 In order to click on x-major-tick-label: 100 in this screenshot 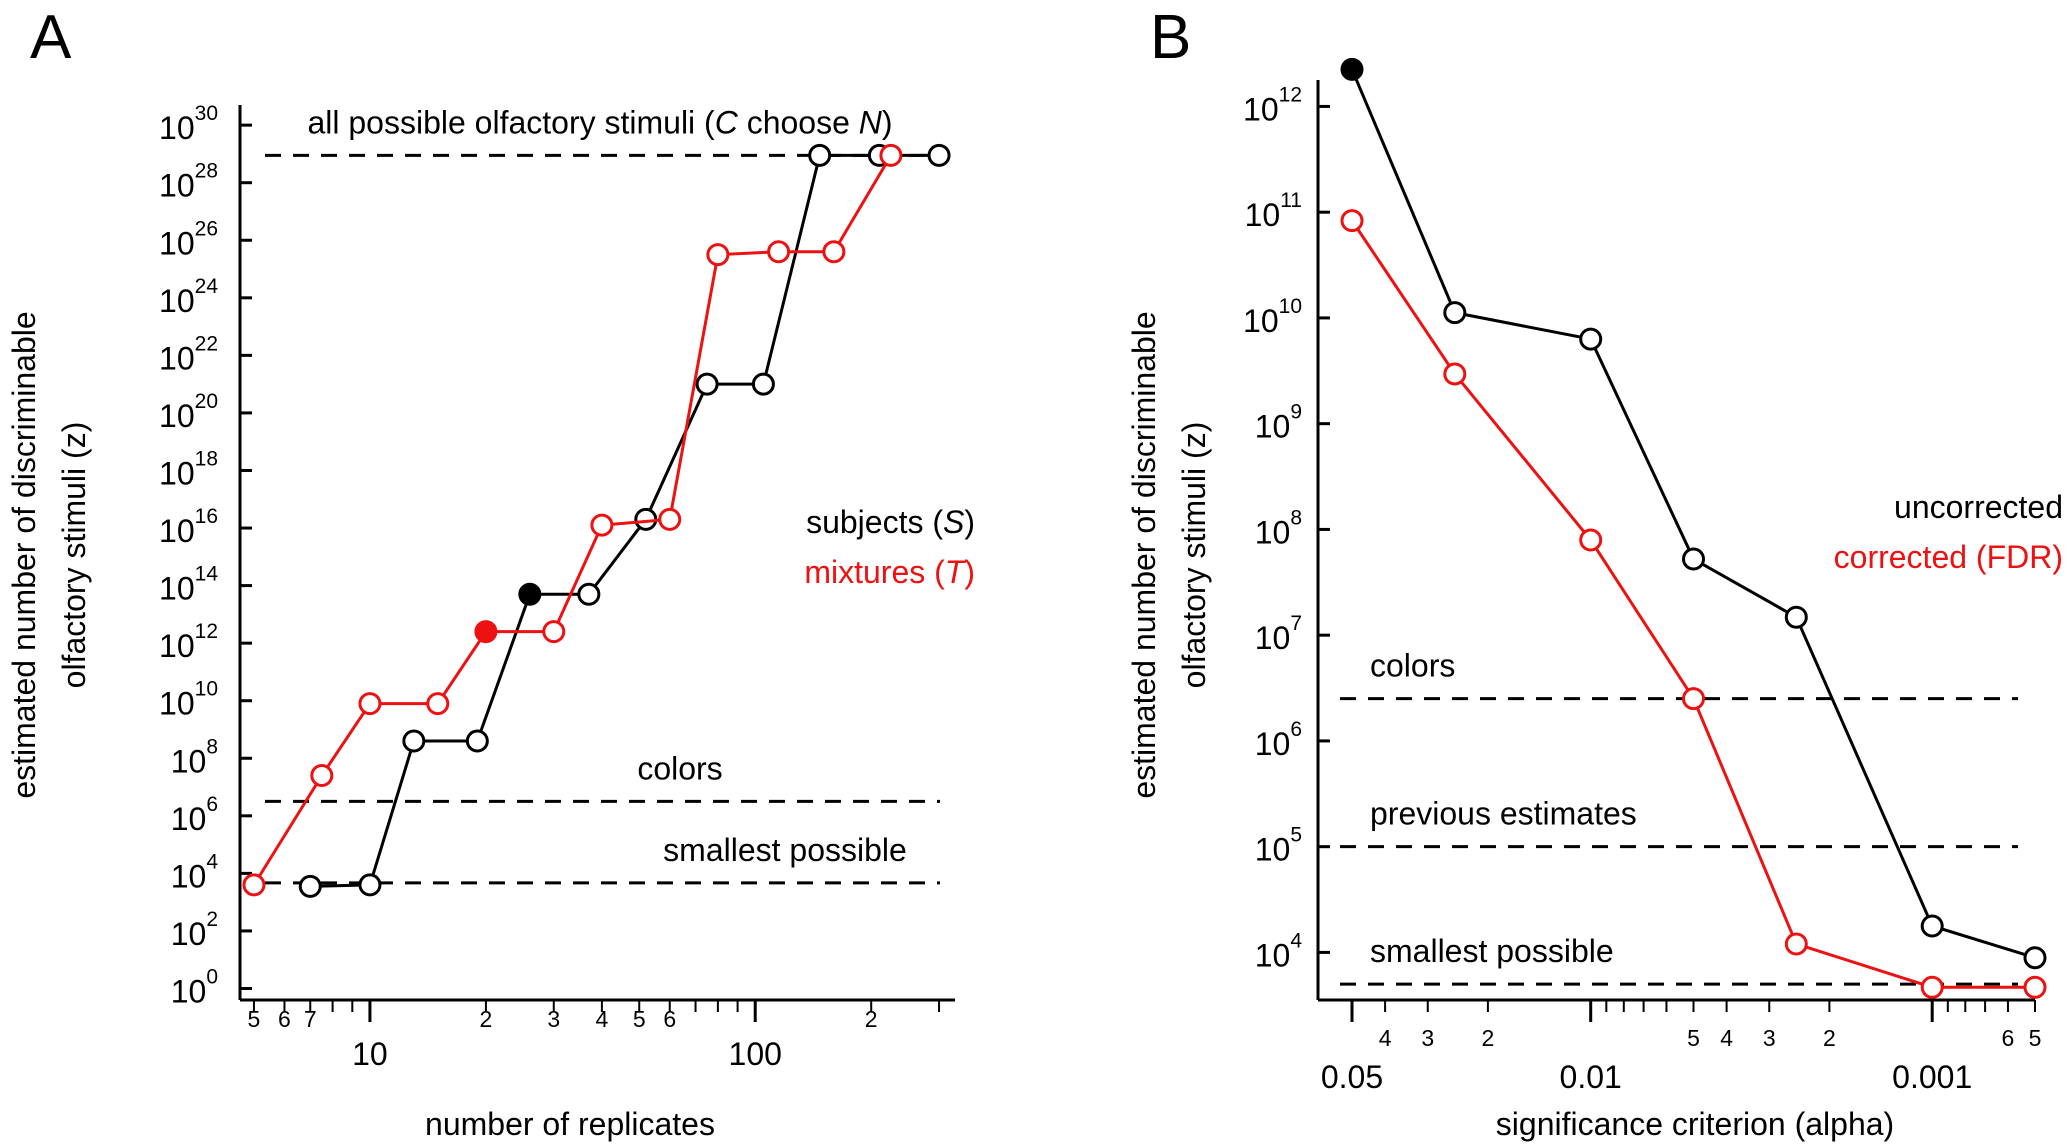, I will do `click(755, 1054)`.